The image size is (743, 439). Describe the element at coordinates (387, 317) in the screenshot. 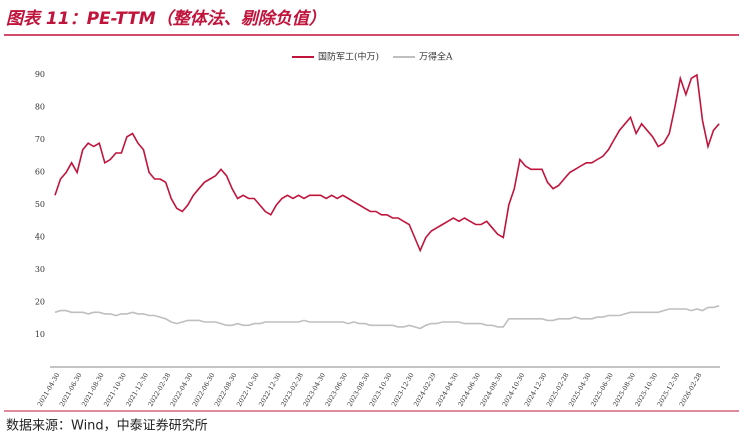

I see `series-line` at that location.